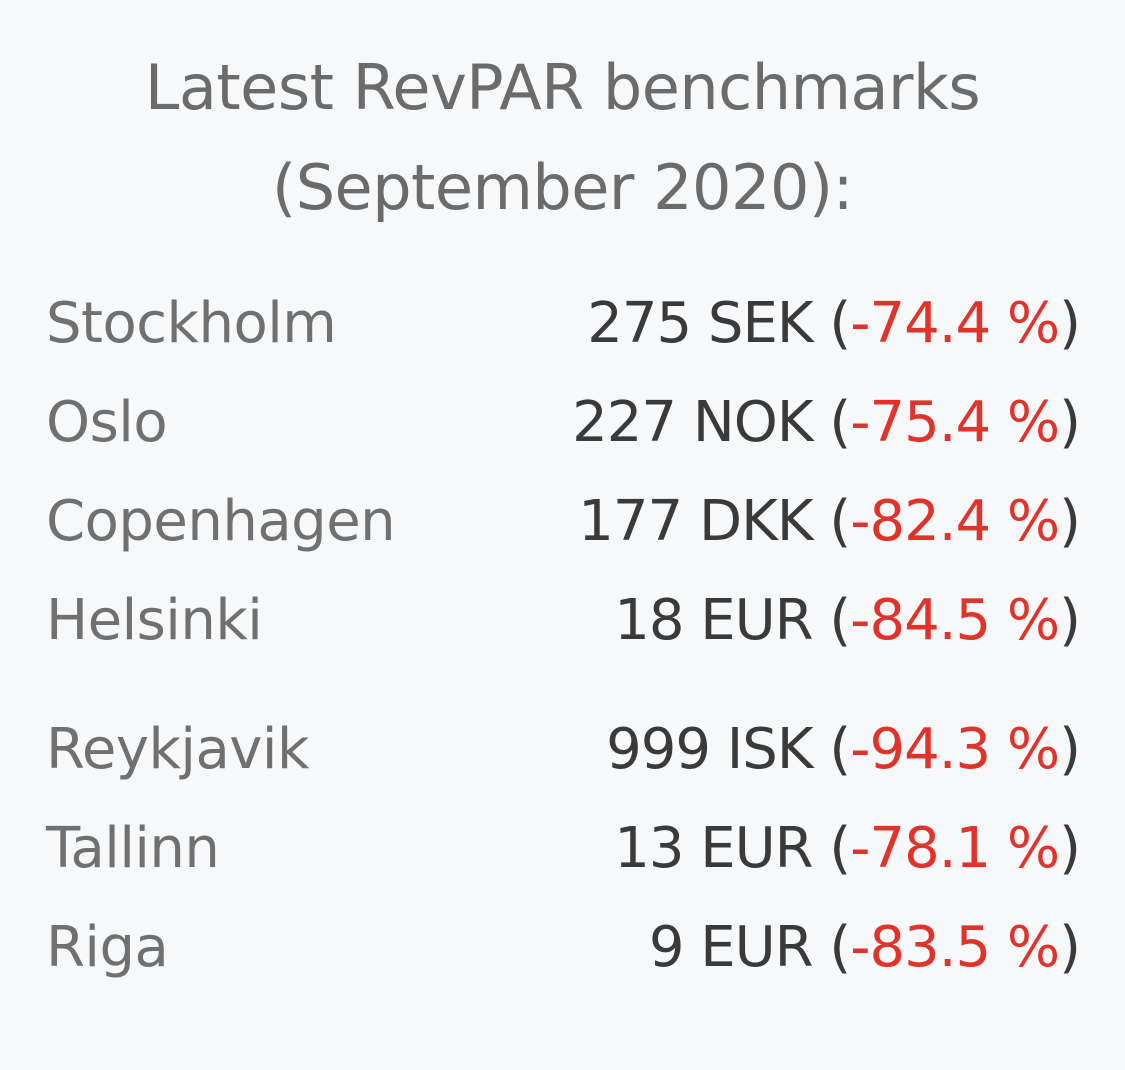 Image resolution: width=1125 pixels, height=1070 pixels. Describe the element at coordinates (709, 749) in the screenshot. I see `revpar-amount: 999 ISK` at that location.